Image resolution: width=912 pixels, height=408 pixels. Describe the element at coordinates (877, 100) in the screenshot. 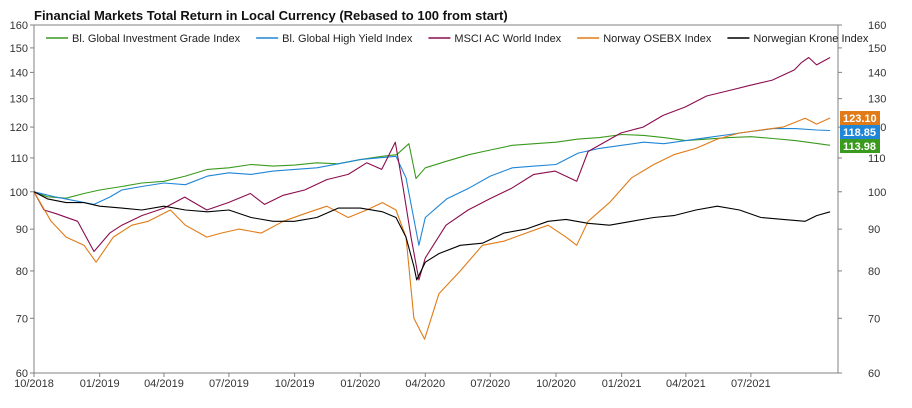

I see `right-y-tick-label: 130` at that location.